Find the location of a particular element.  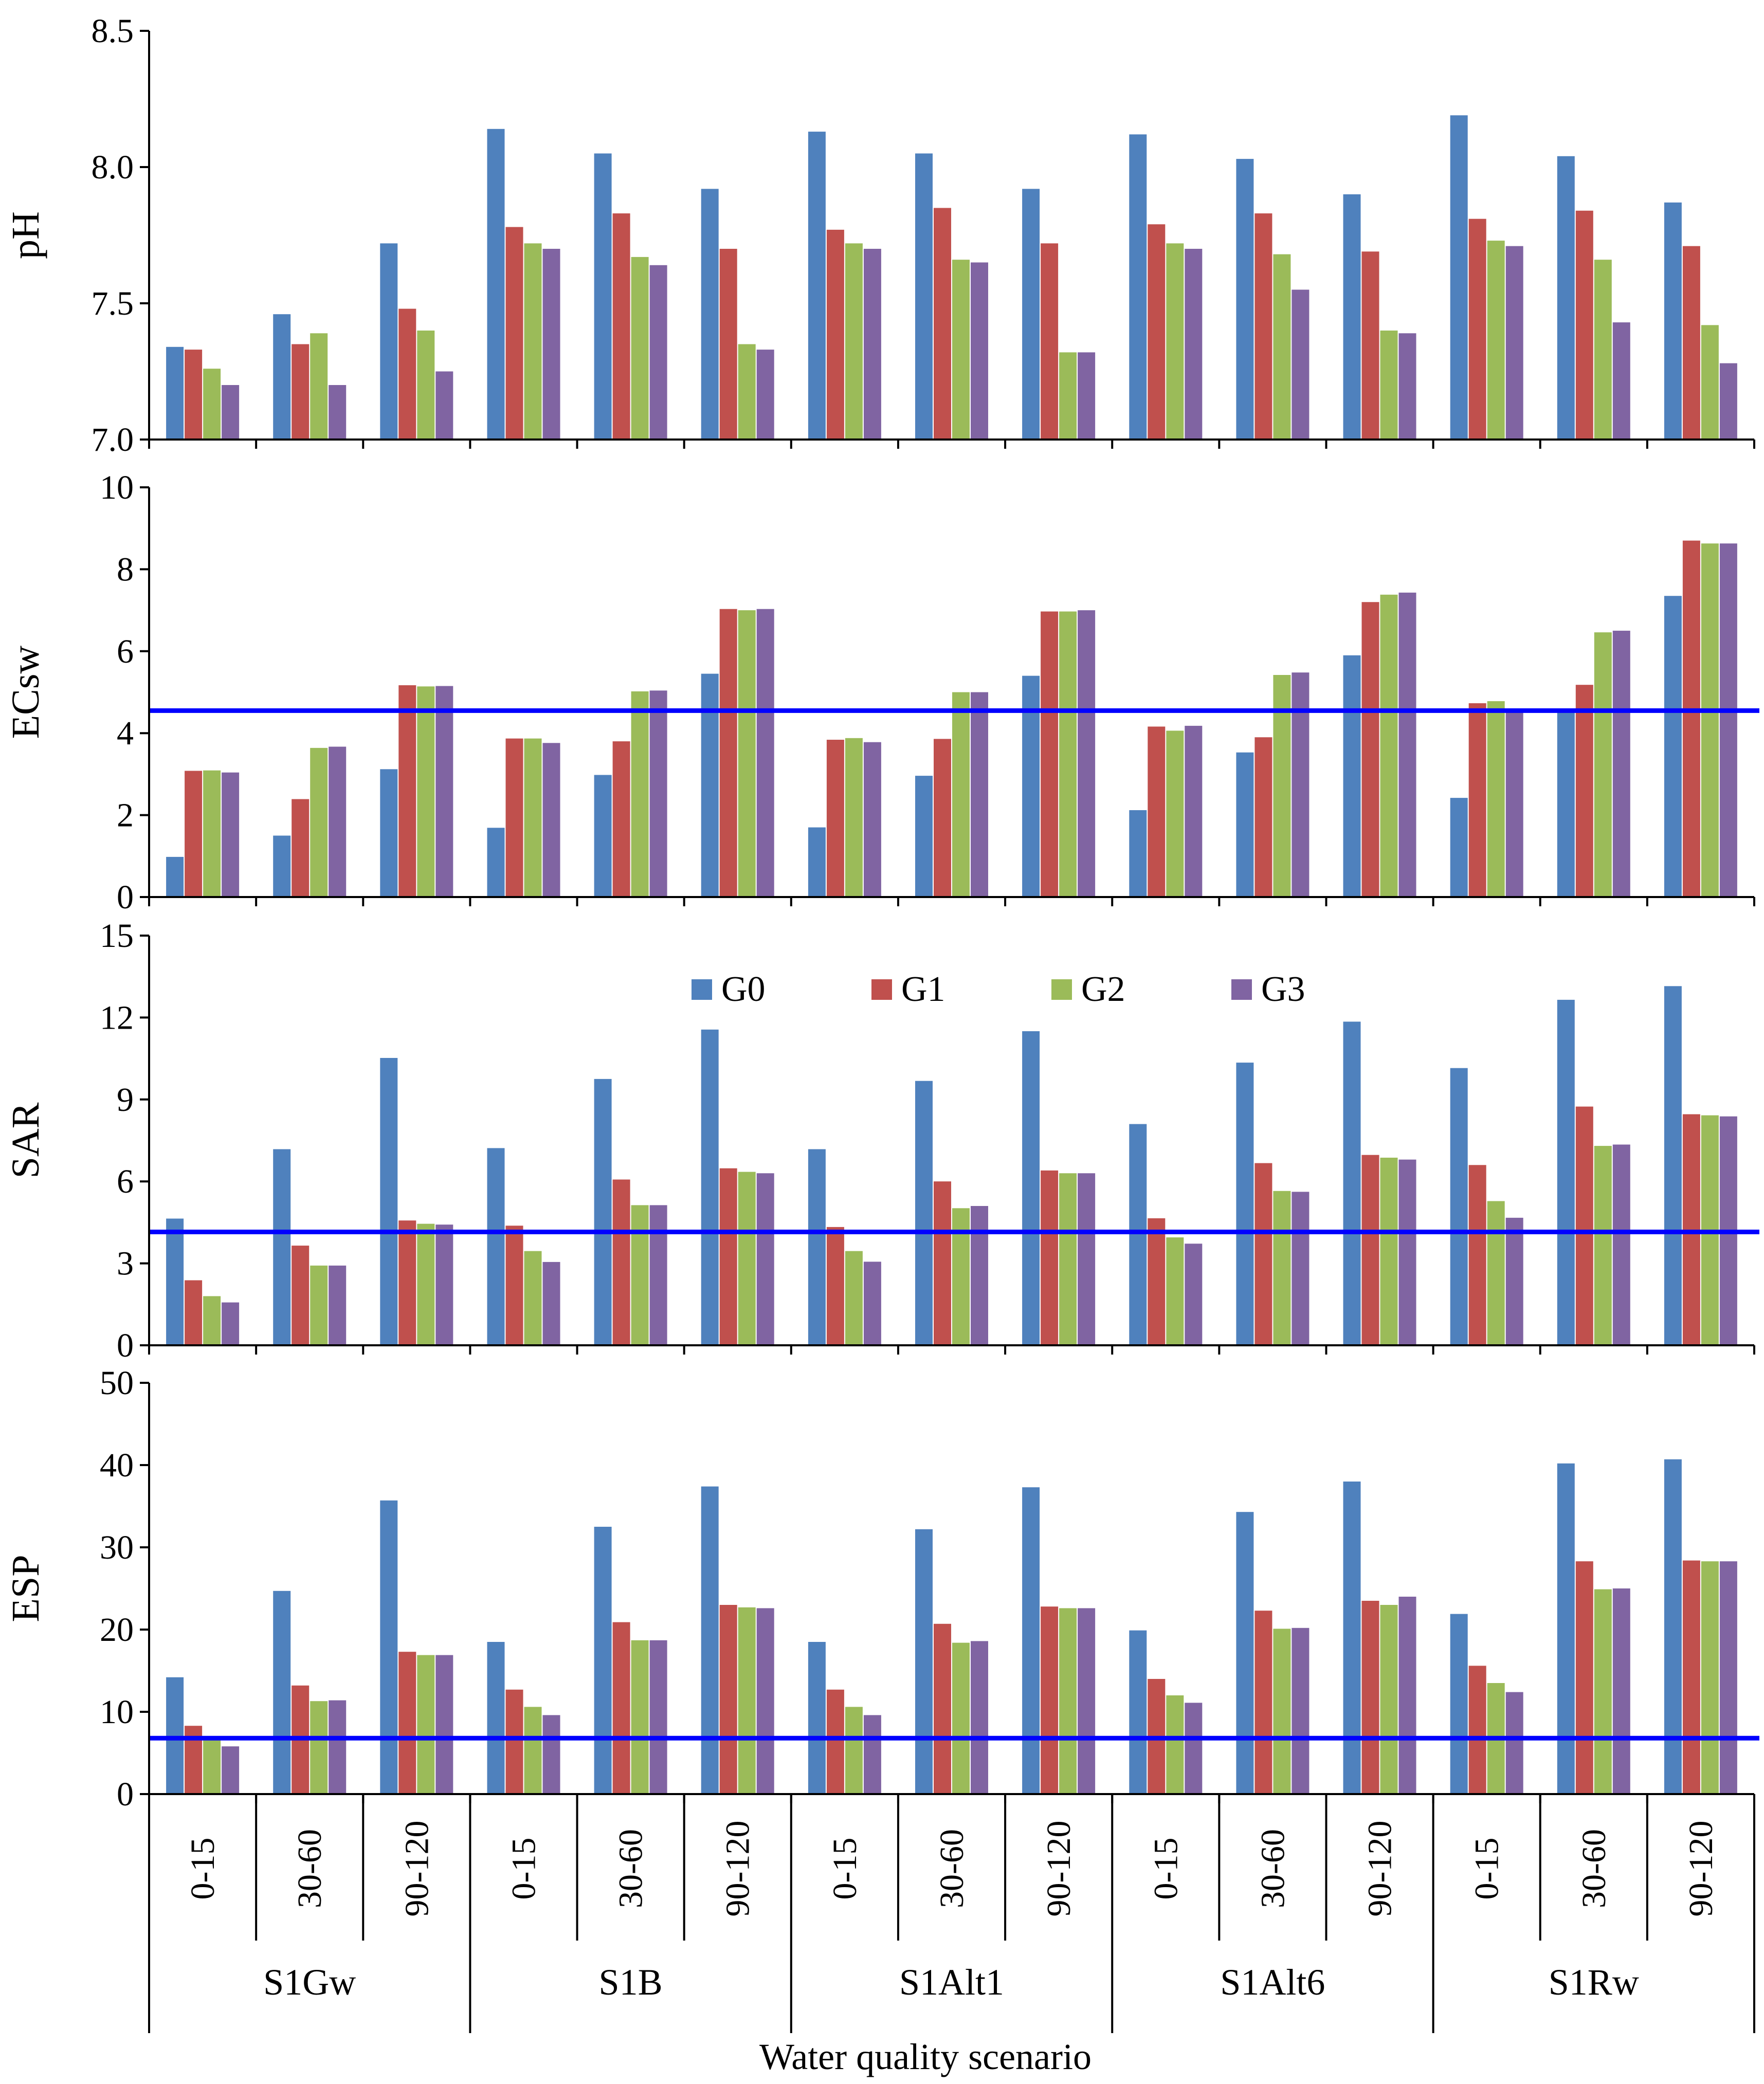

y-tick-label: 50 is located at coordinates (117, 1383).